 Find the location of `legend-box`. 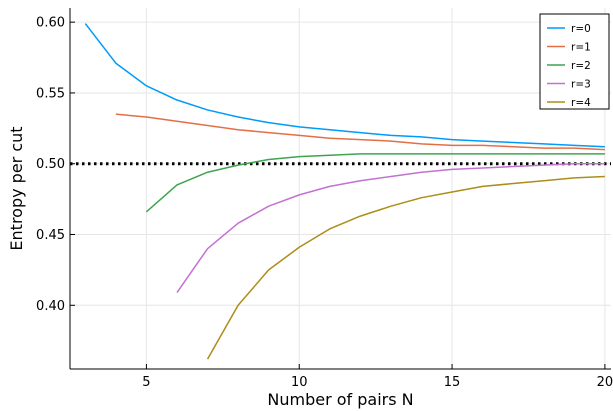

legend-box is located at coordinates (574, 61).